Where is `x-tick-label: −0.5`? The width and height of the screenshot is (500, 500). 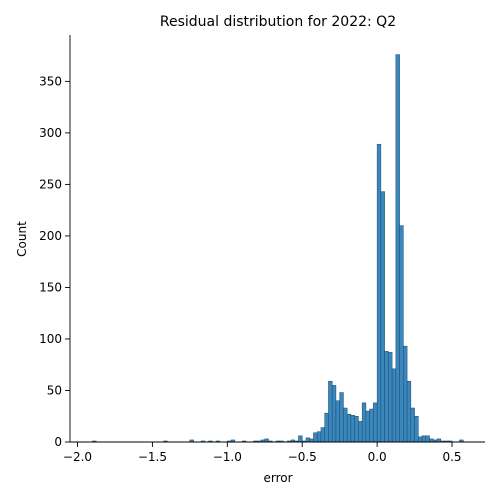 x-tick-label: −0.5 is located at coordinates (302, 457).